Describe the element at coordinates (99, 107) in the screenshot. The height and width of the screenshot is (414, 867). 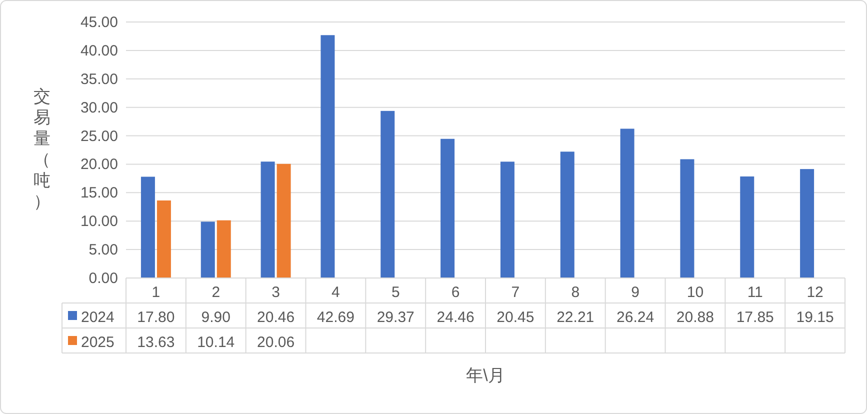
I see `y-tick-label: 30.00` at that location.